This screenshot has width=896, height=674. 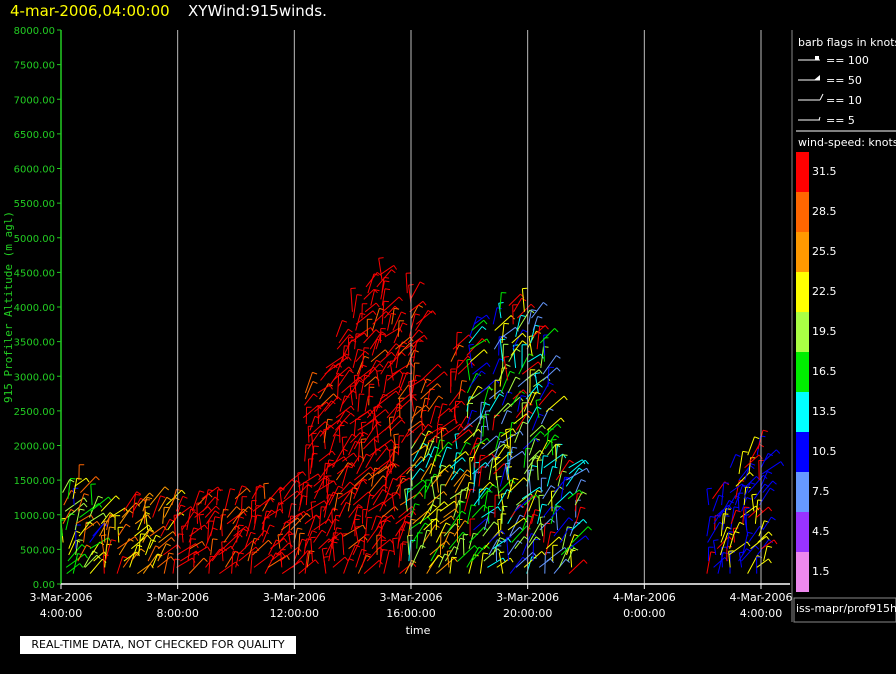 I want to click on colorbar-swatch, so click(x=802, y=492).